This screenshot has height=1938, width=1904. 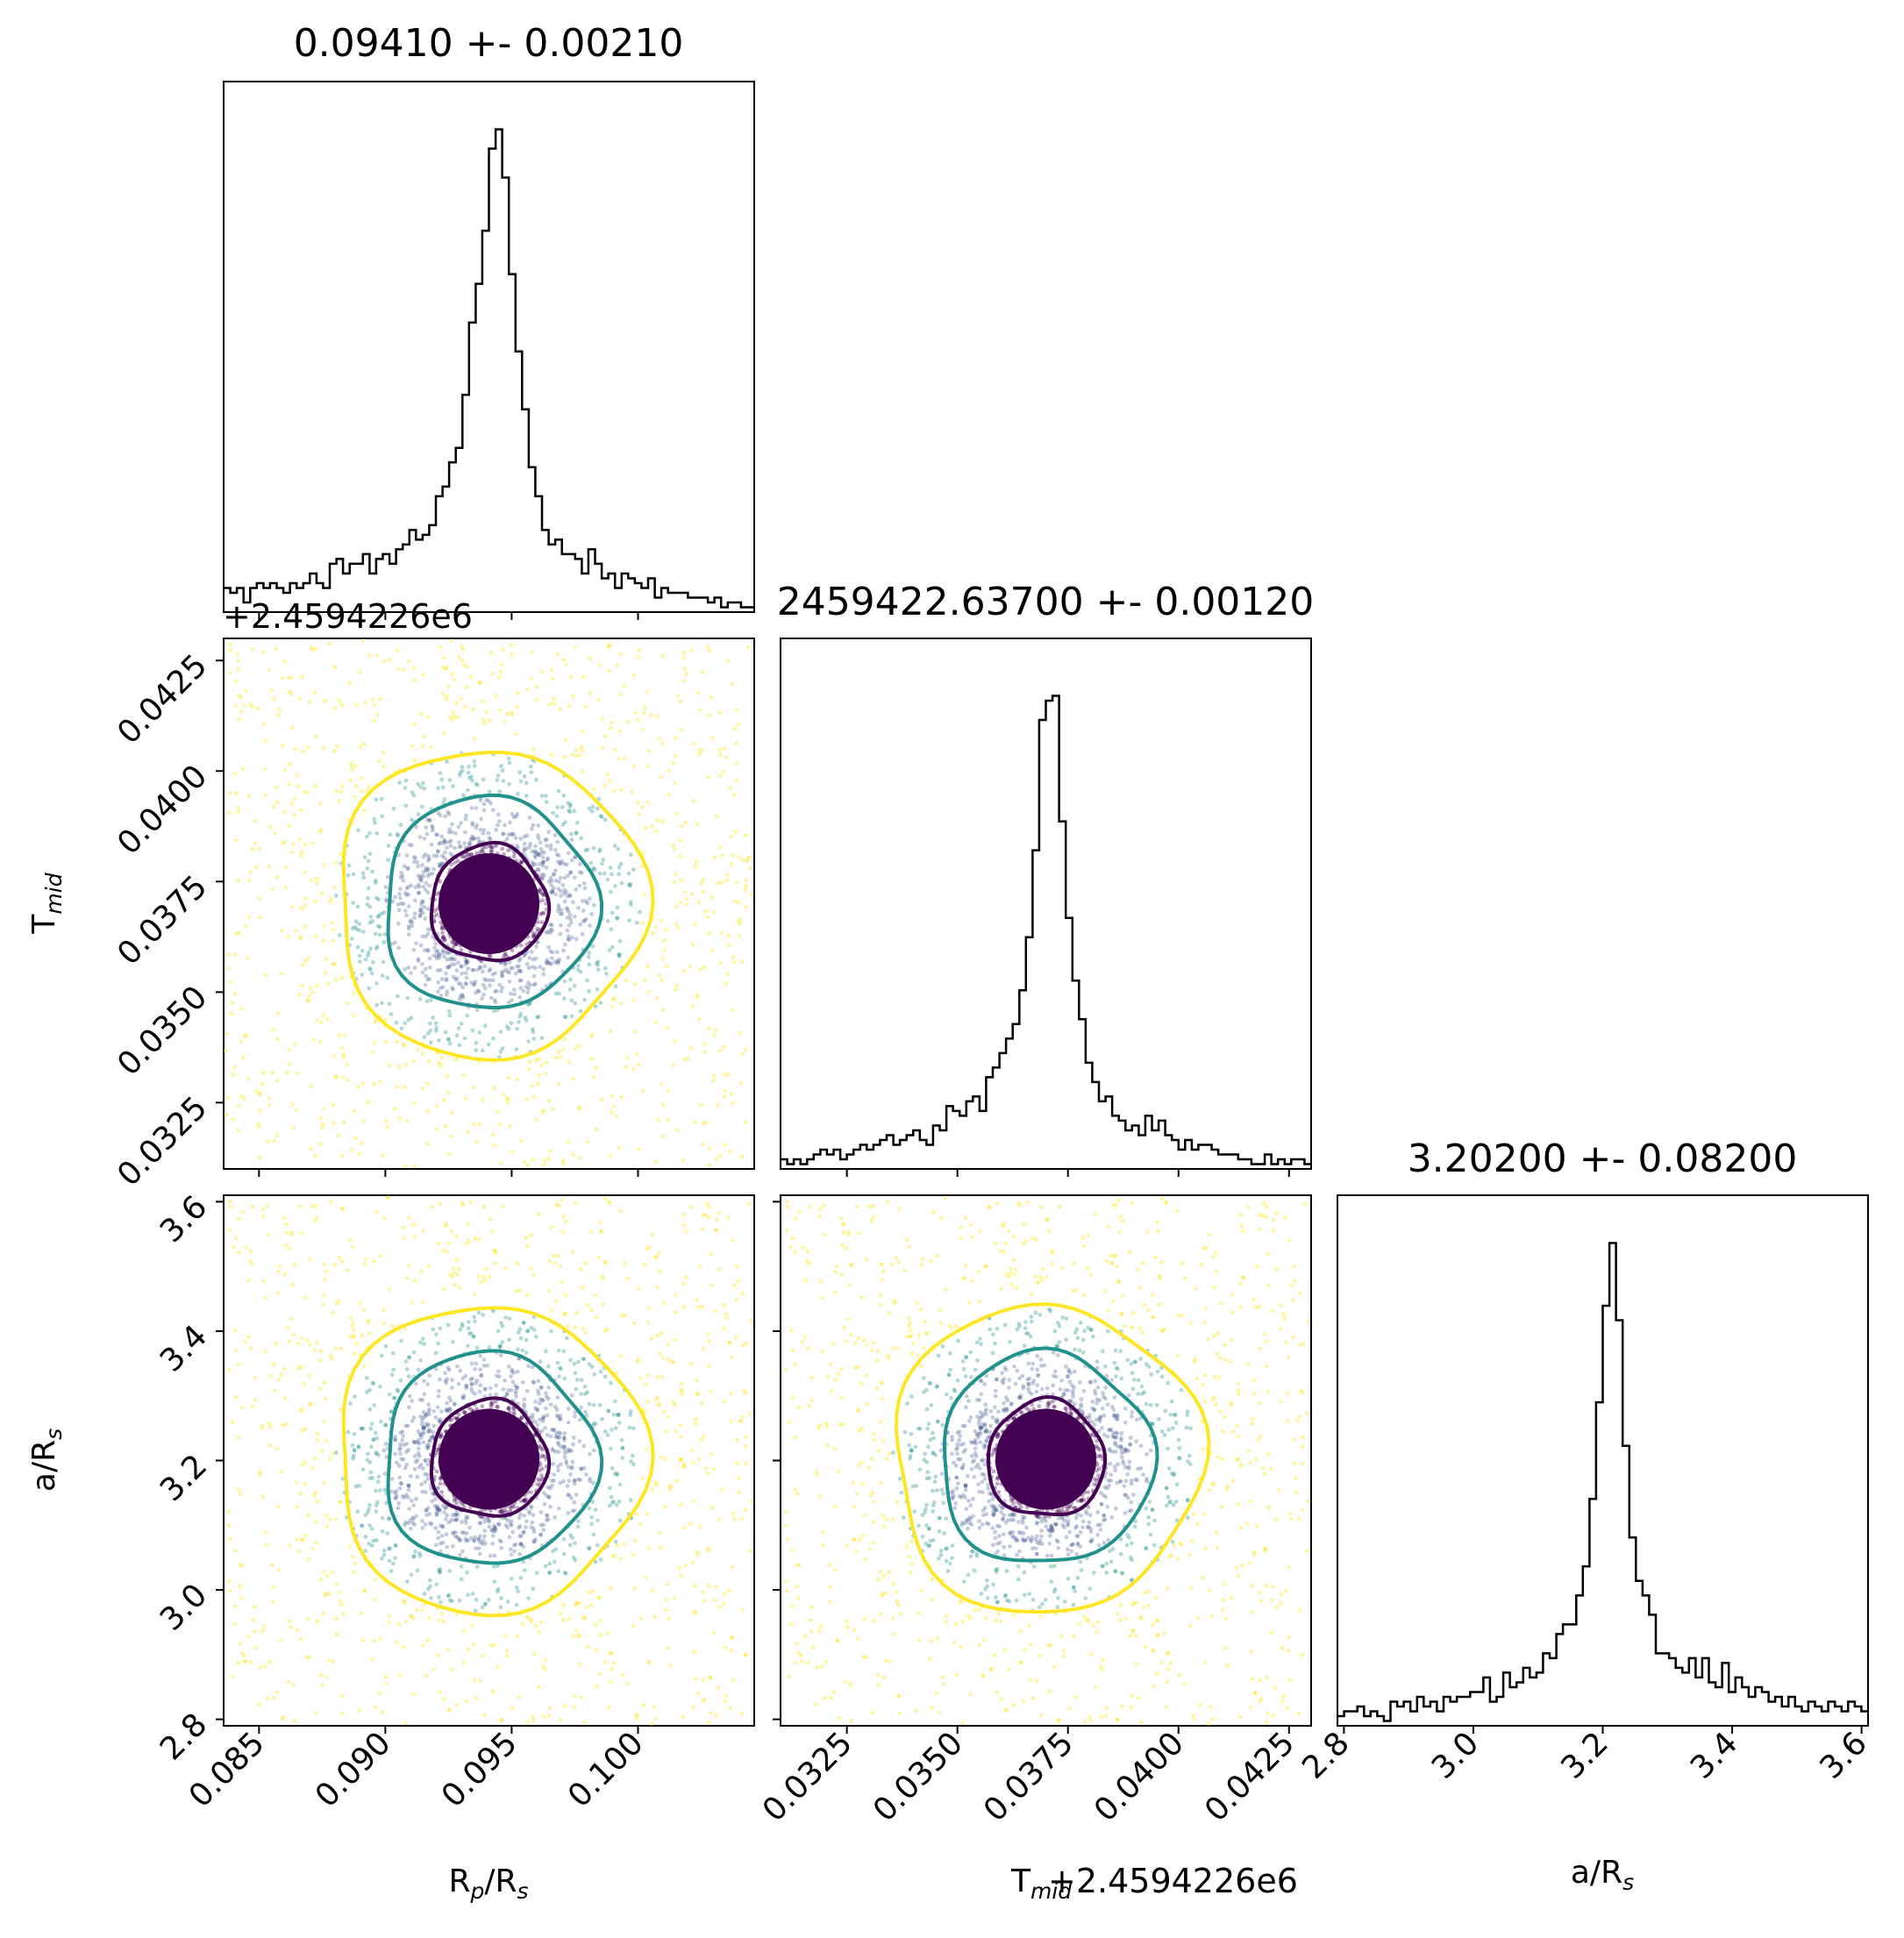 What do you see at coordinates (1603, 1460) in the screenshot?
I see `hist-ars-frame` at bounding box center [1603, 1460].